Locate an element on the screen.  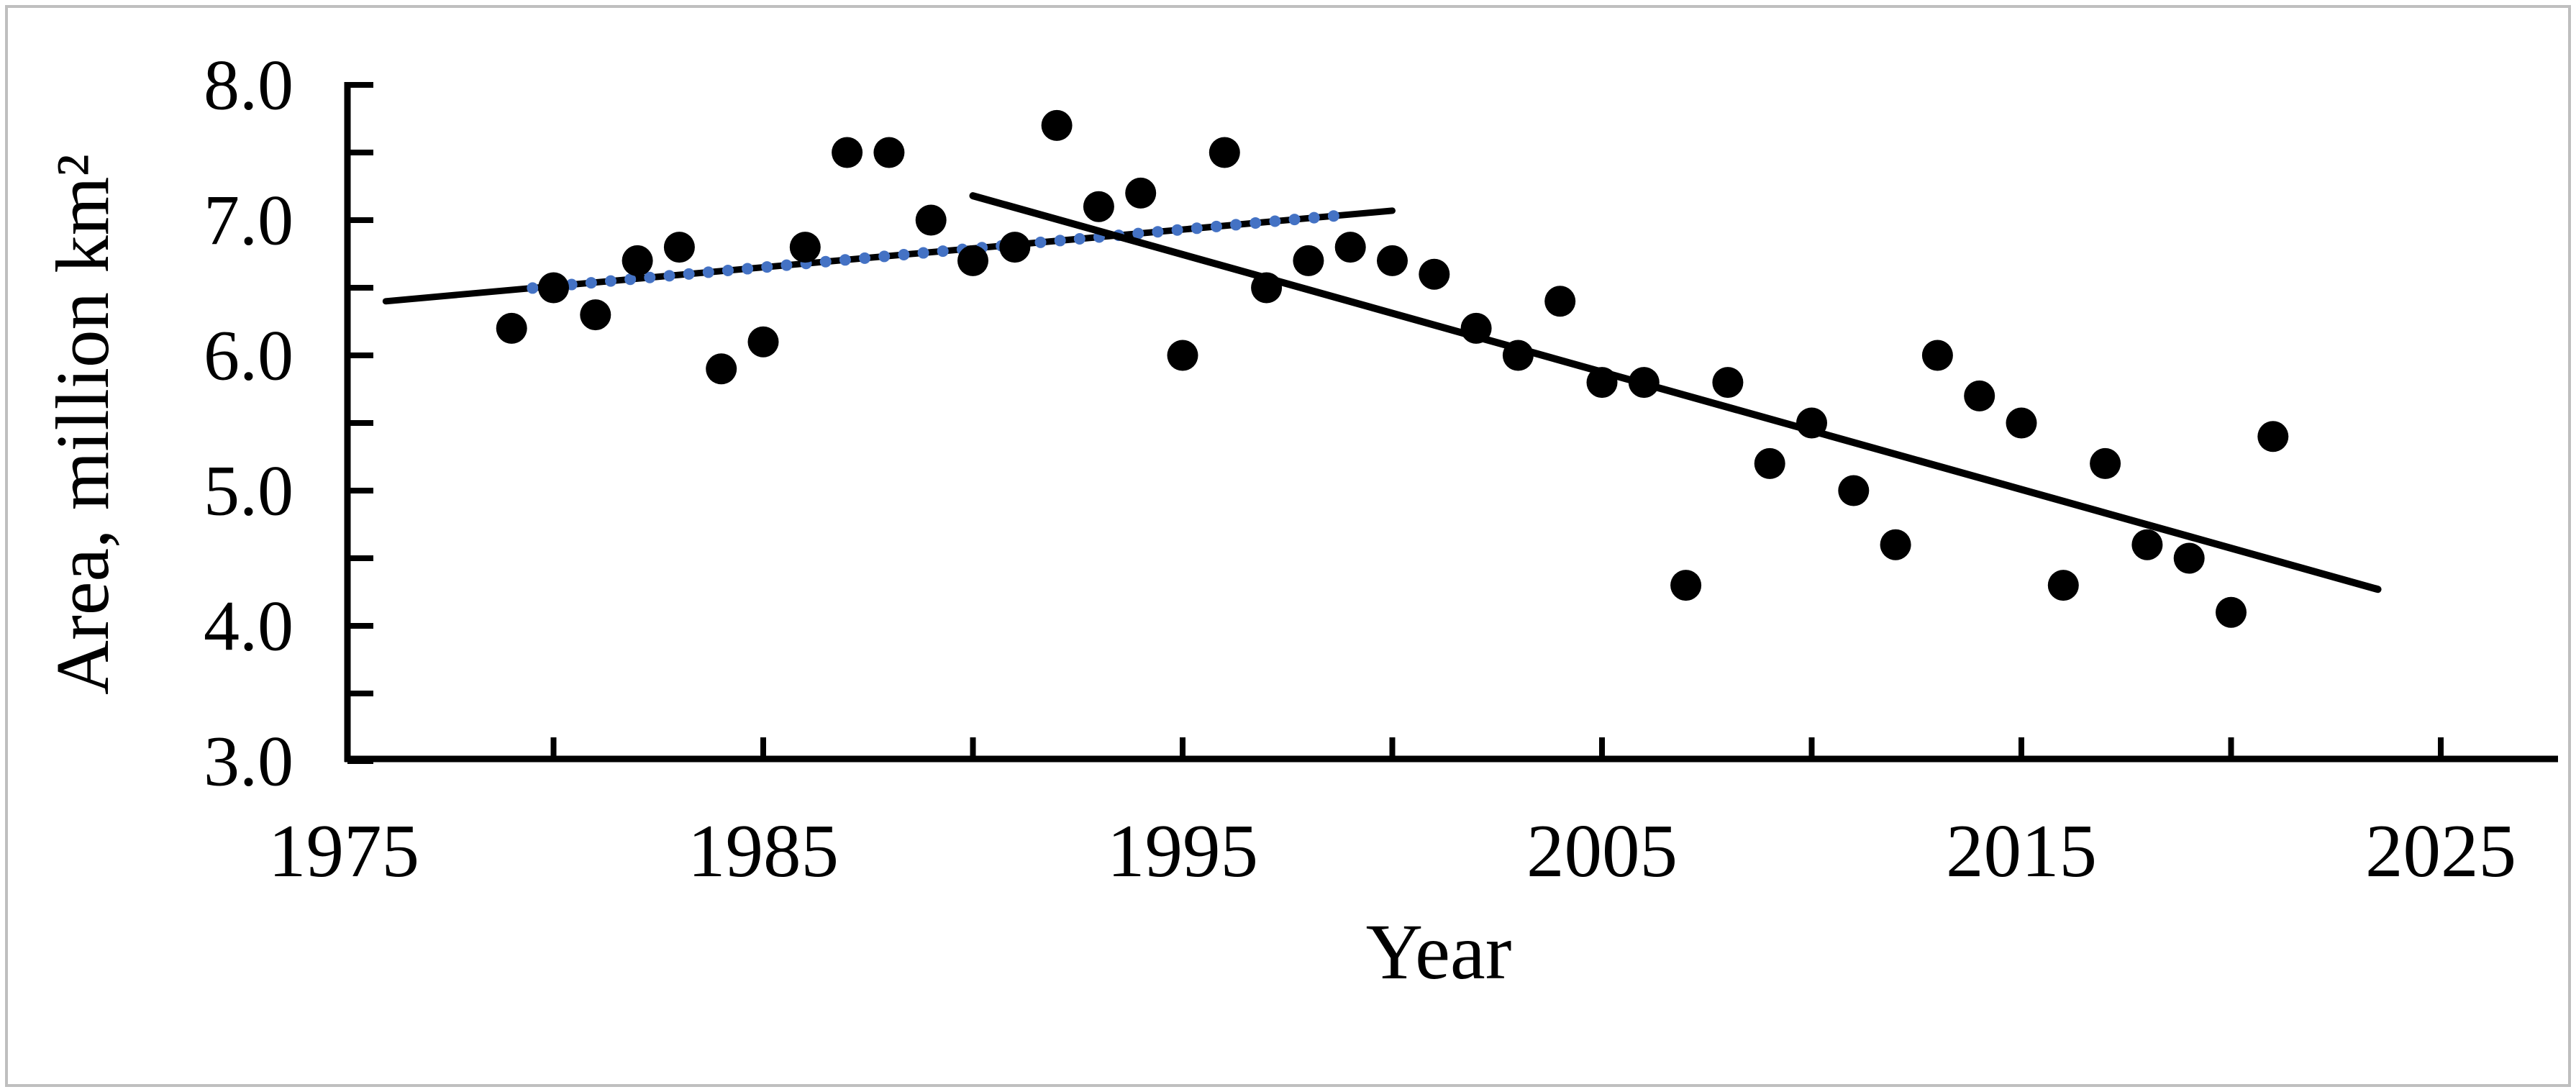
y-tick-label: 8.0 is located at coordinates (248, 85).